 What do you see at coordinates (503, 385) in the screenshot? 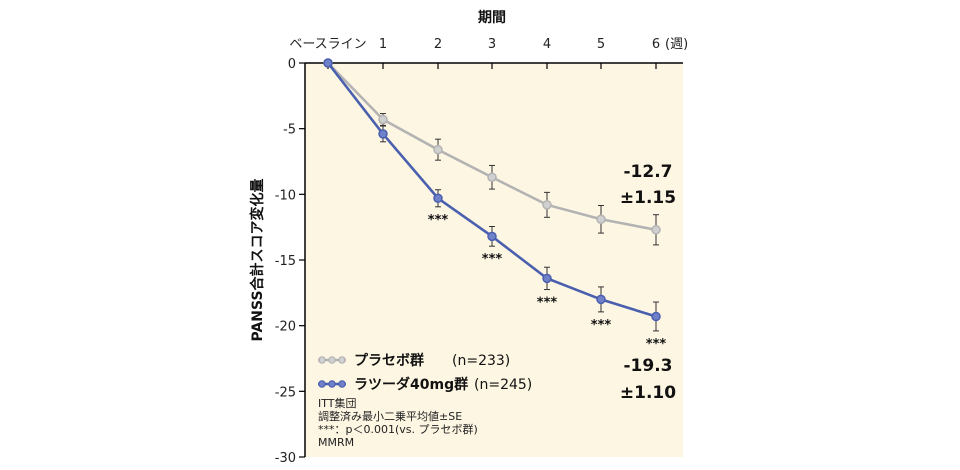
I see `legend-n: (n=245)` at bounding box center [503, 385].